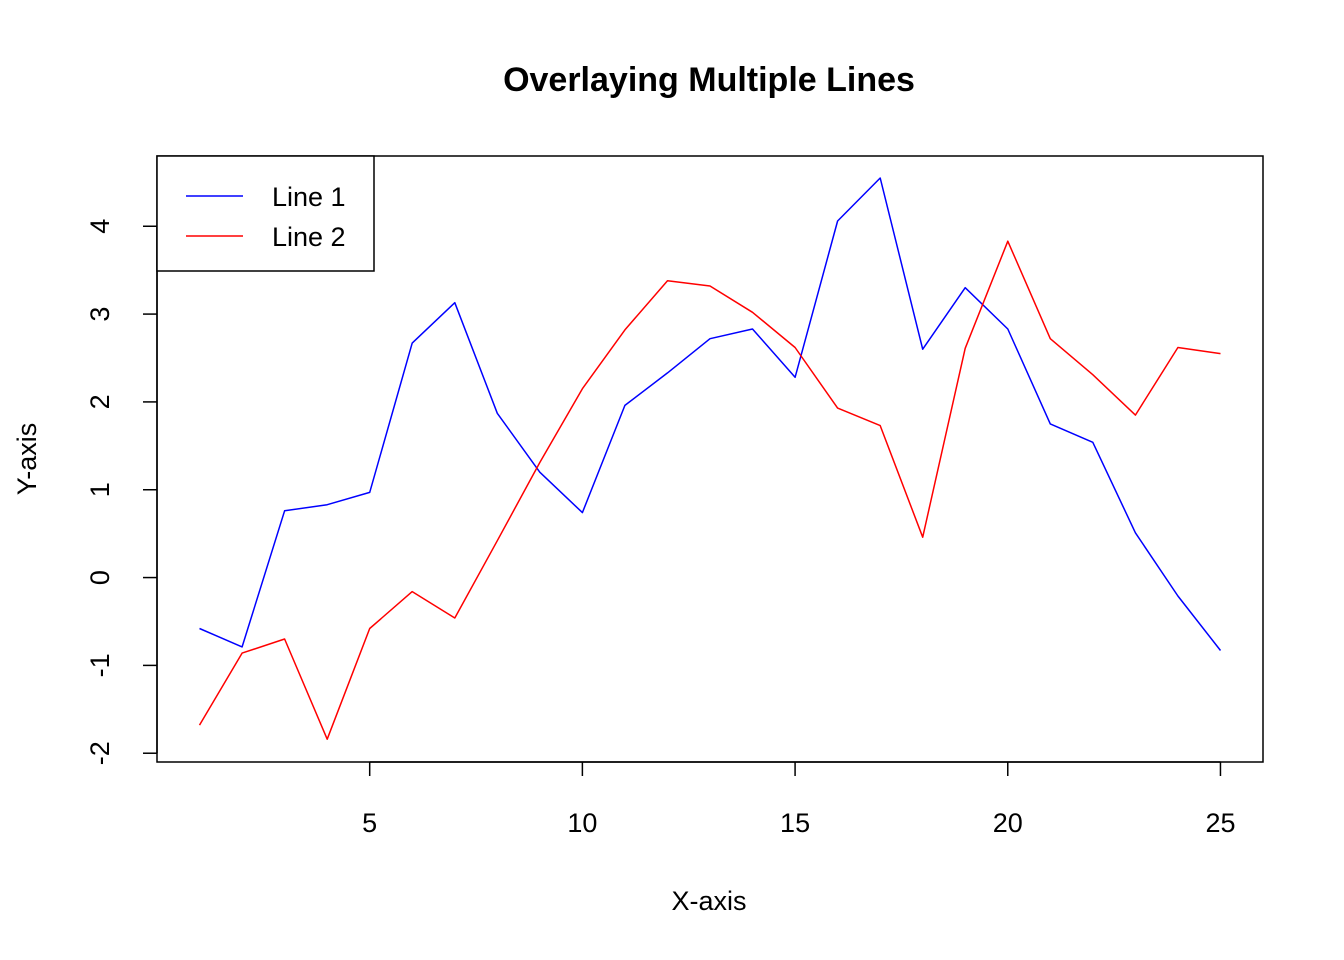 Image resolution: width=1344 pixels, height=960 pixels. Describe the element at coordinates (121, 492) in the screenshot. I see `y-axis: -2 -1 0 1 2 3 4` at that location.